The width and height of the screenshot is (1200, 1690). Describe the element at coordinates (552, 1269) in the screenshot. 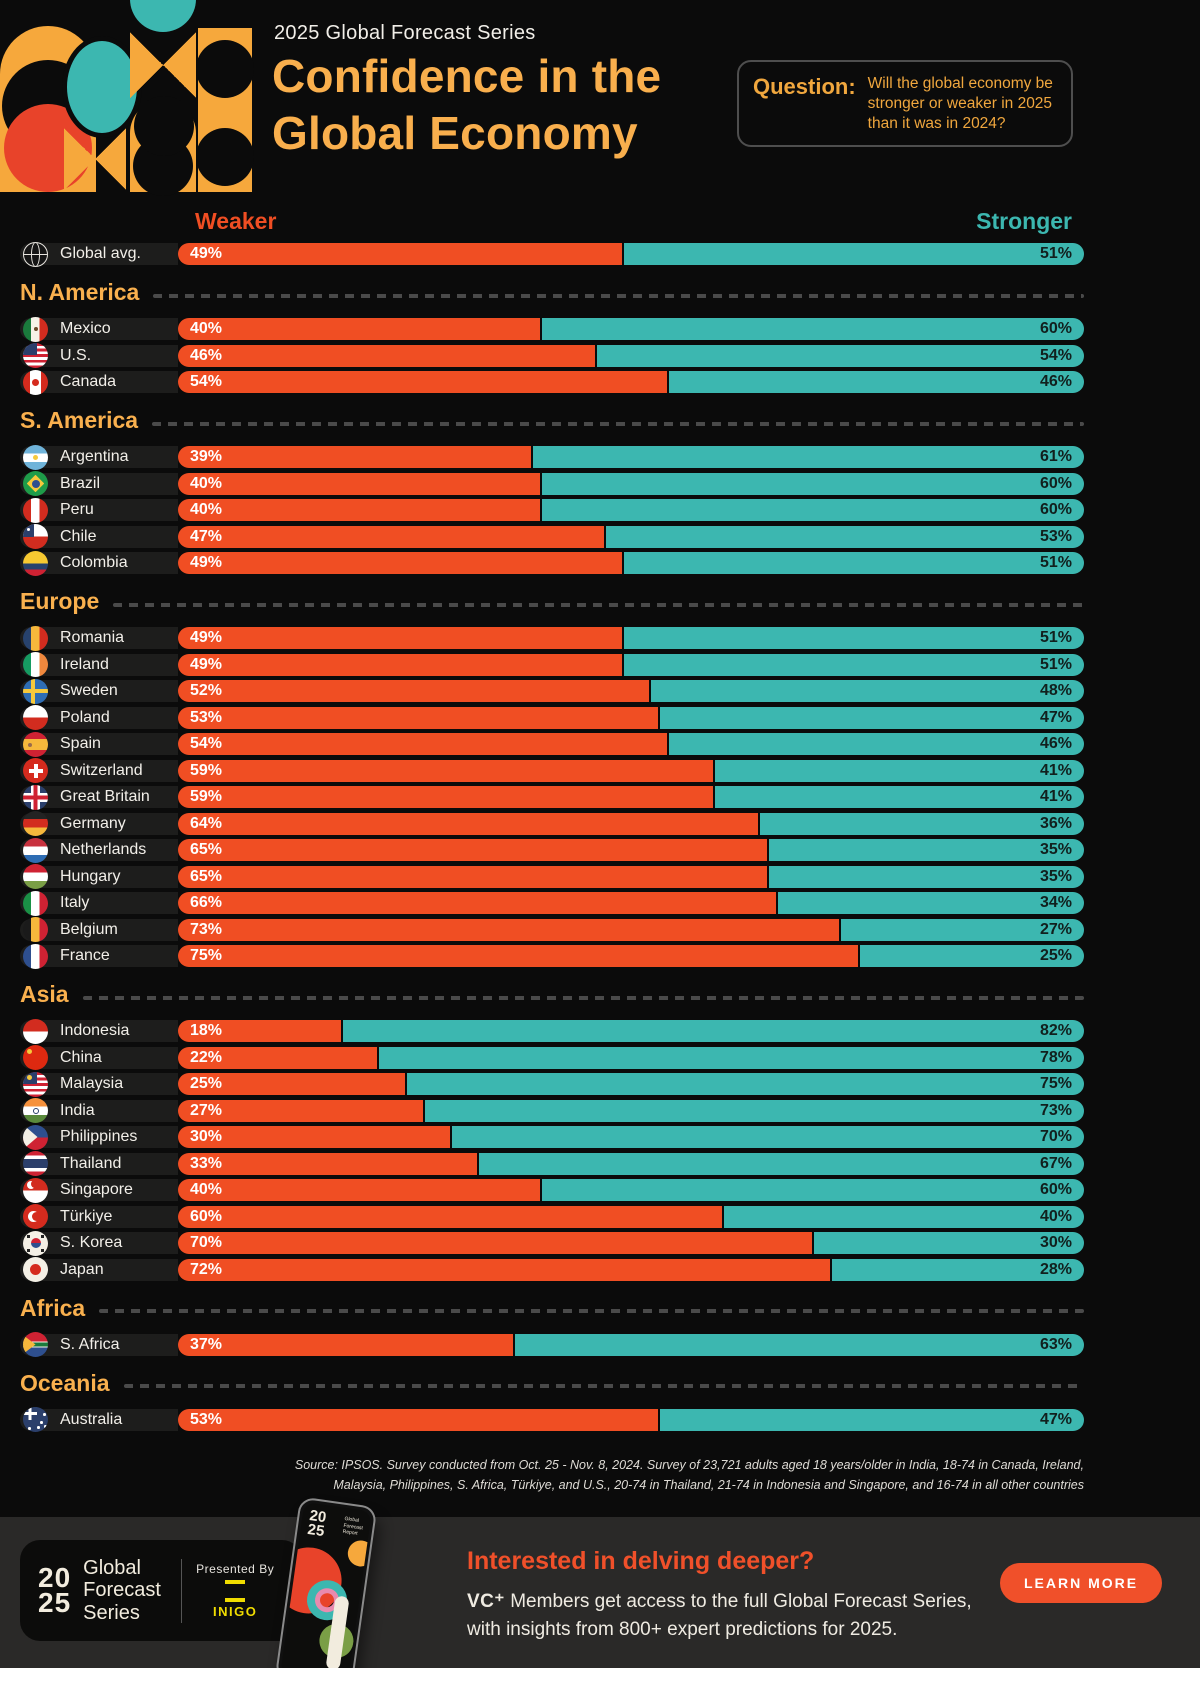

I see `country-row: Japan 72% 28%` at that location.